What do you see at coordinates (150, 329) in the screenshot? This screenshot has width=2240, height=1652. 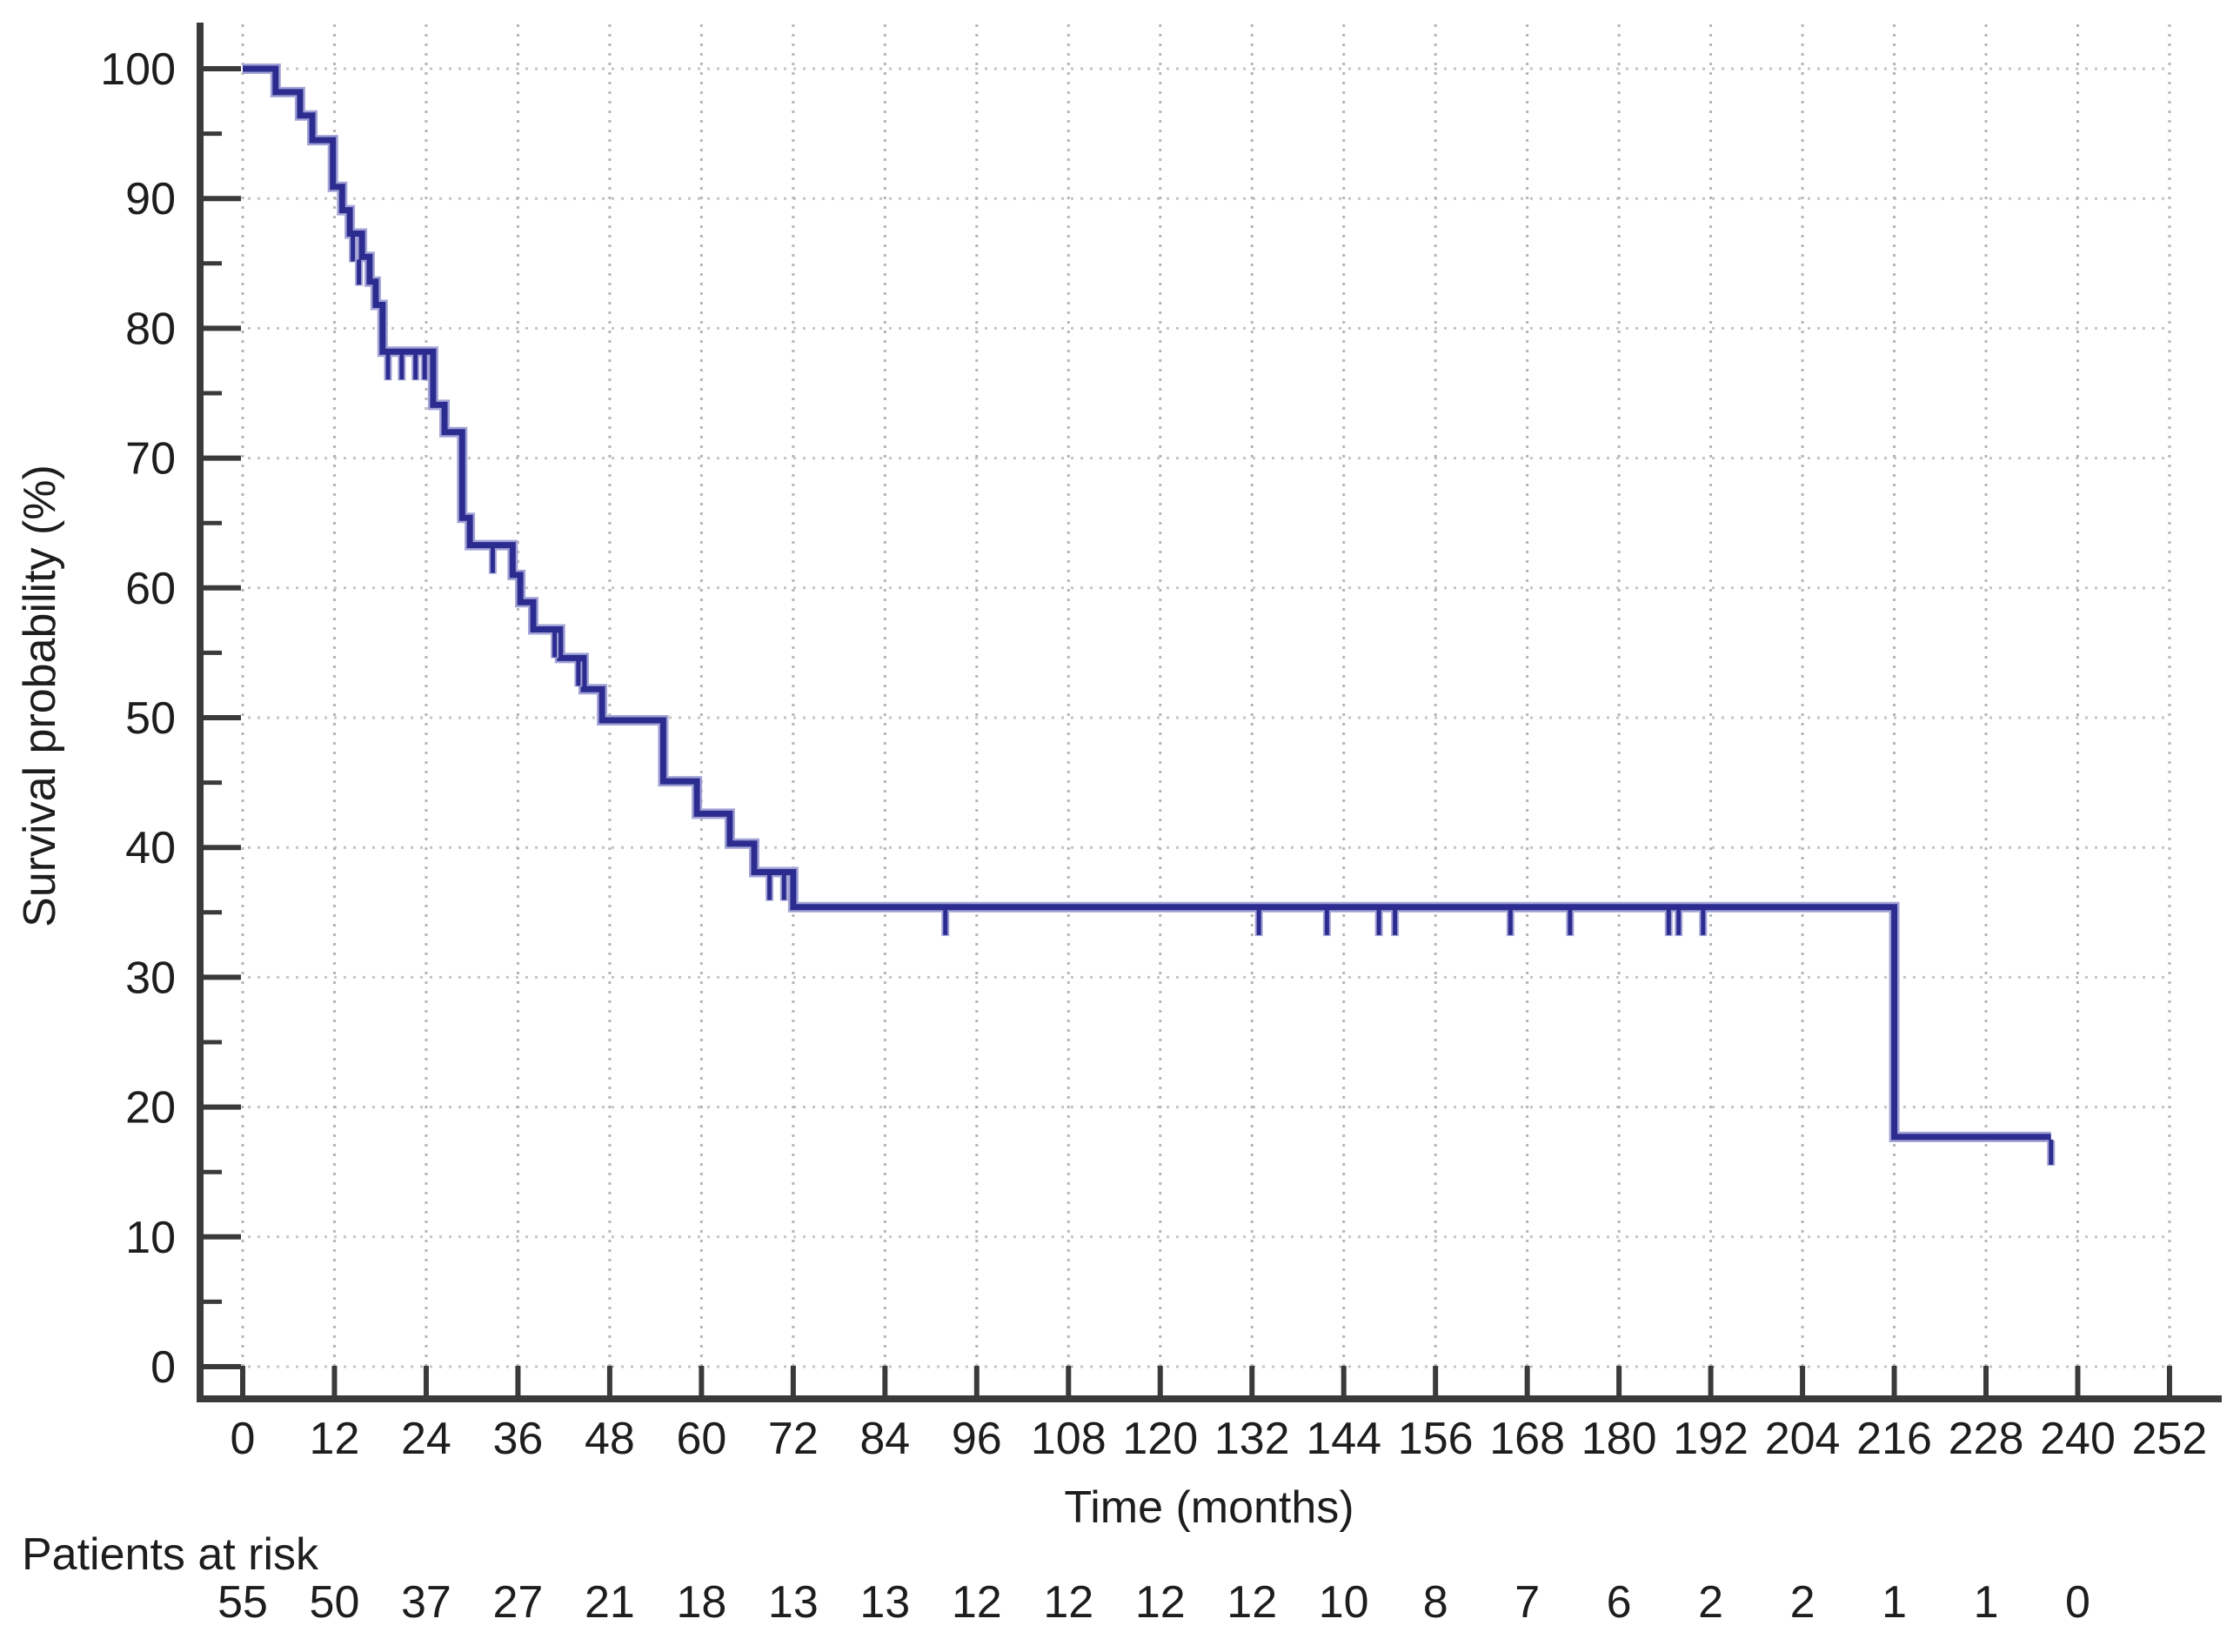 I see `y-tick-label: 80` at bounding box center [150, 329].